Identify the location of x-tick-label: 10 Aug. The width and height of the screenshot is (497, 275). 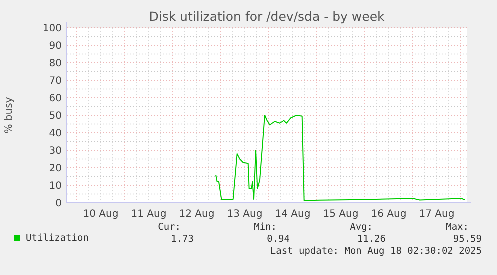
(101, 214).